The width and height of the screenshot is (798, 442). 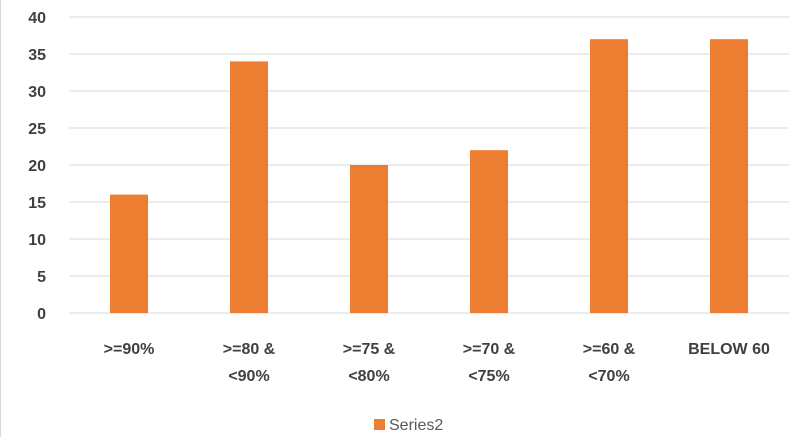 I want to click on x-tick-label-line: <90%, so click(x=248, y=376).